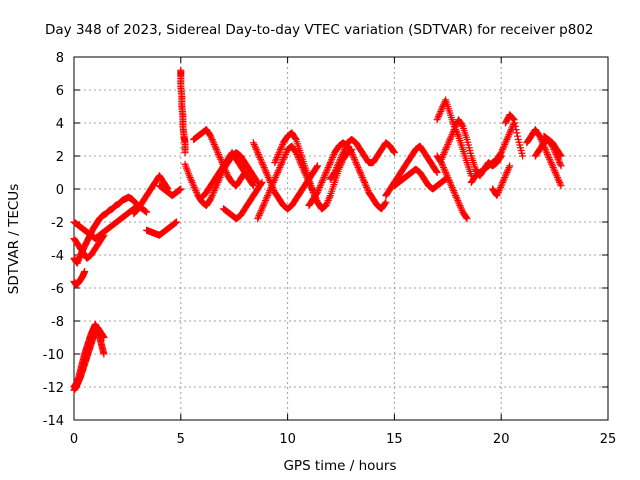  I want to click on data-point-seg13, so click(253, 185).